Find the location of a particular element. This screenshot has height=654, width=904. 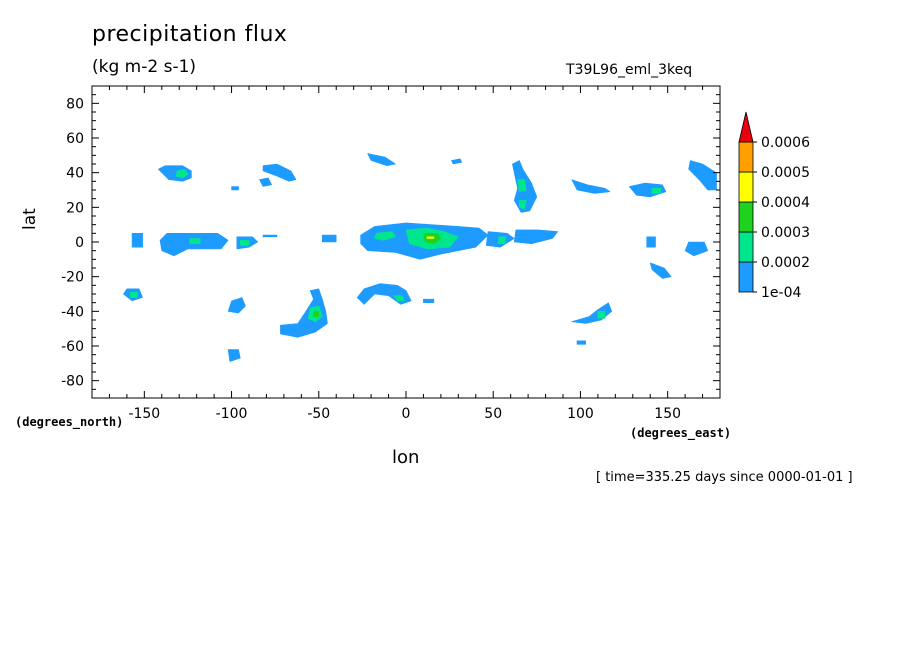

dataset-label: T39L96_eml_3keq is located at coordinates (629, 70).